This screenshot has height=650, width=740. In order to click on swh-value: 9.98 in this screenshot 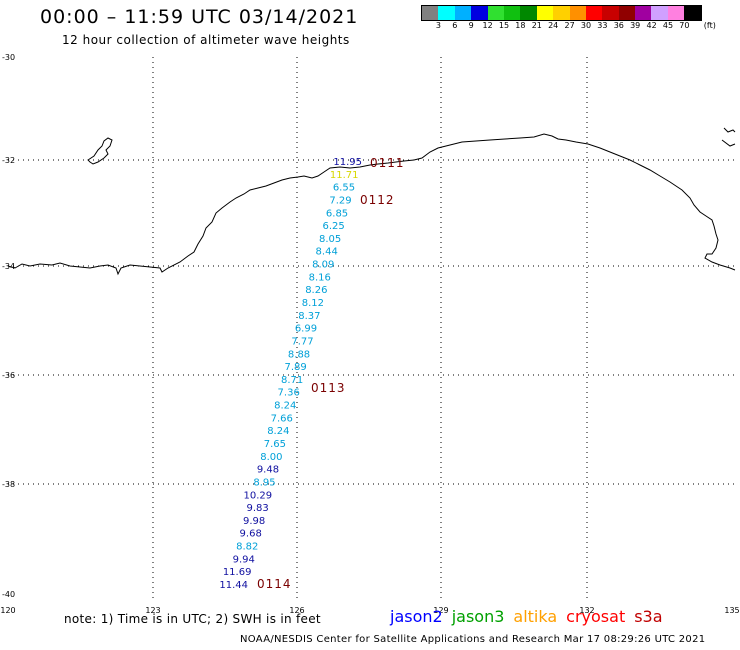, I will do `click(254, 521)`.